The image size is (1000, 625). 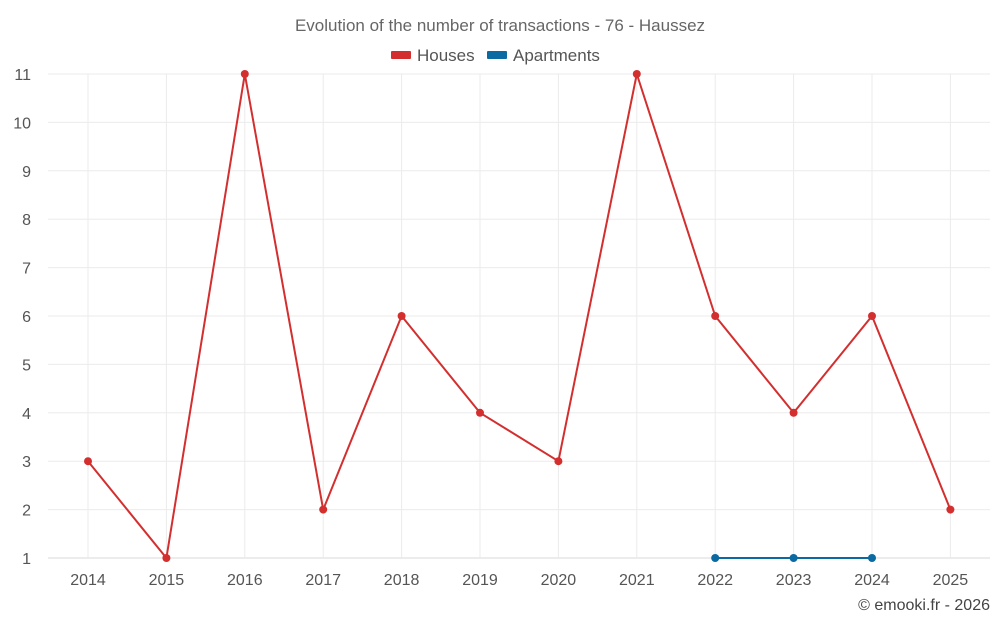 I want to click on legend-swatch-apartments, so click(x=497, y=55).